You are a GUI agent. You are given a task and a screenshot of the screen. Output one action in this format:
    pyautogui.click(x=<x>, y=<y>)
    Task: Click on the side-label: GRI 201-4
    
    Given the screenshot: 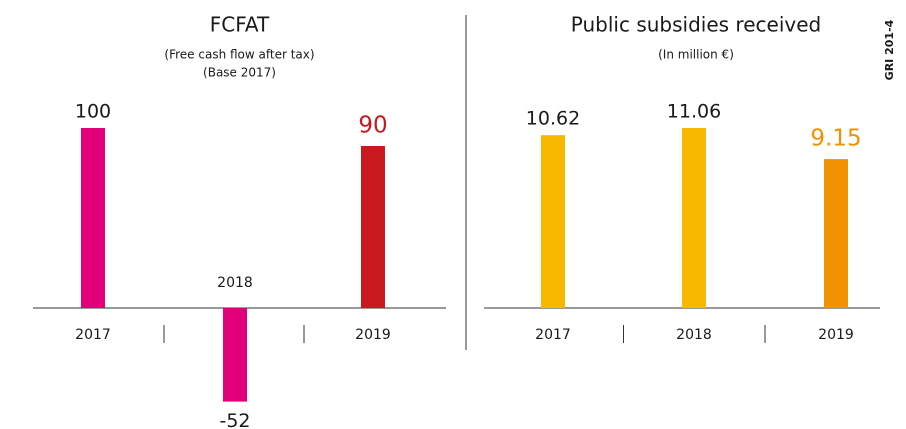 What is the action you would take?
    pyautogui.click(x=889, y=49)
    